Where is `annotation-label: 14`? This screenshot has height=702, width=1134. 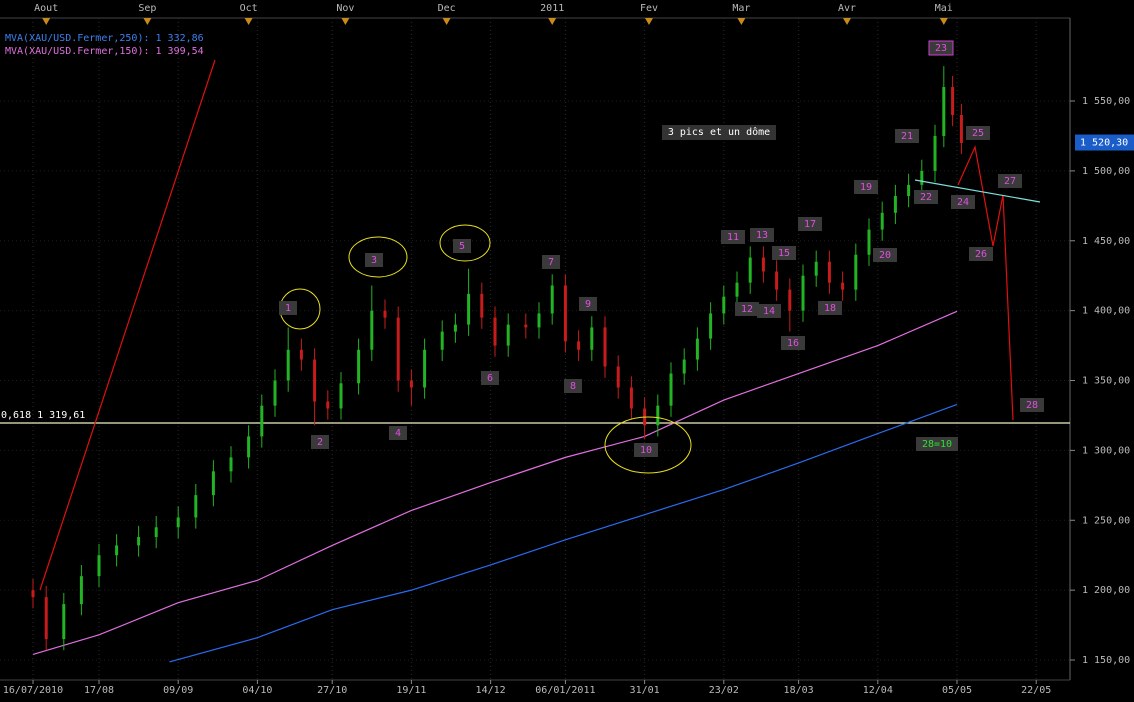 annotation-label: 14 is located at coordinates (769, 311).